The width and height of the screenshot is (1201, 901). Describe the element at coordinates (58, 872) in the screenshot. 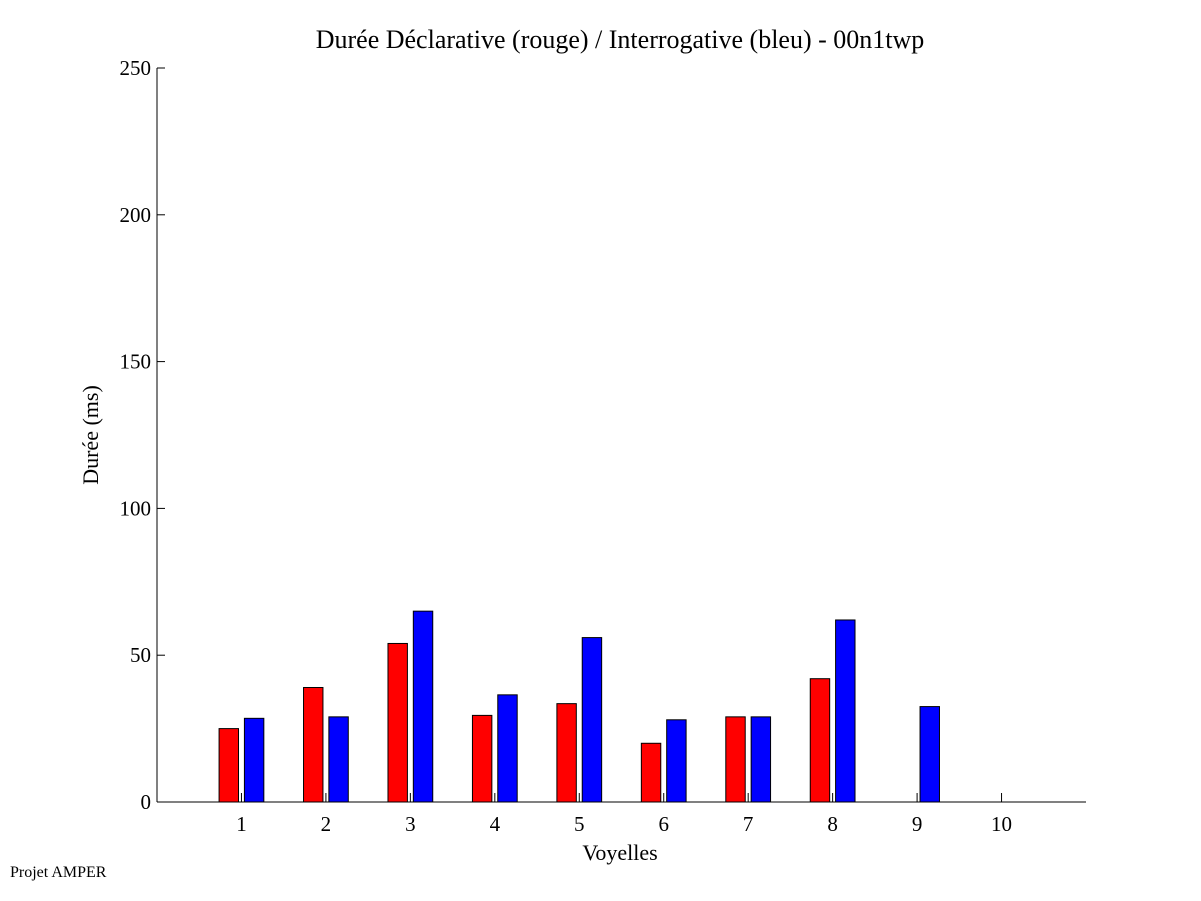

I see `footer-credit: Projet AMPER` at that location.